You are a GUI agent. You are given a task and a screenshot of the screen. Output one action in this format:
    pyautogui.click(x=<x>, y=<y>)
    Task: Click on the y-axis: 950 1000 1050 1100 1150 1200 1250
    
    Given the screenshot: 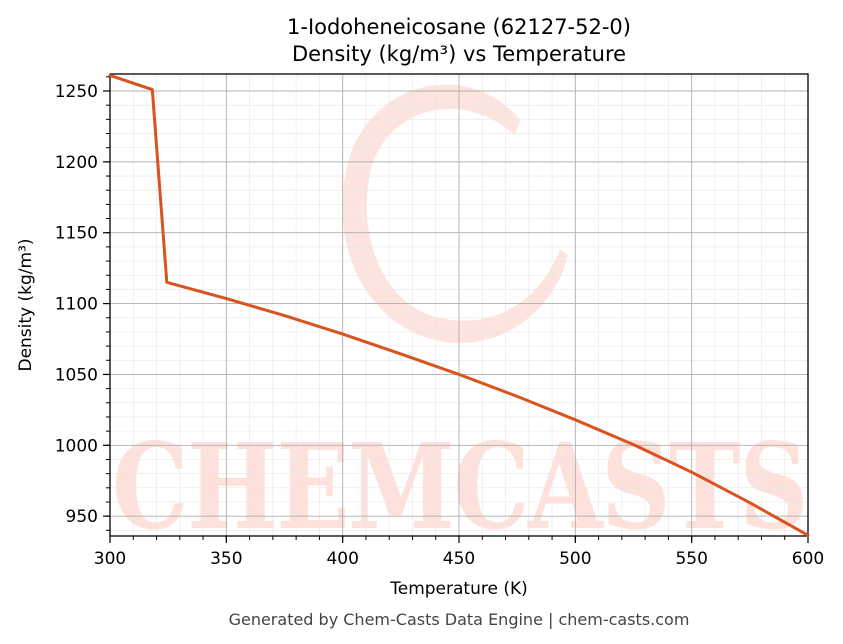 What is the action you would take?
    pyautogui.click(x=82, y=303)
    